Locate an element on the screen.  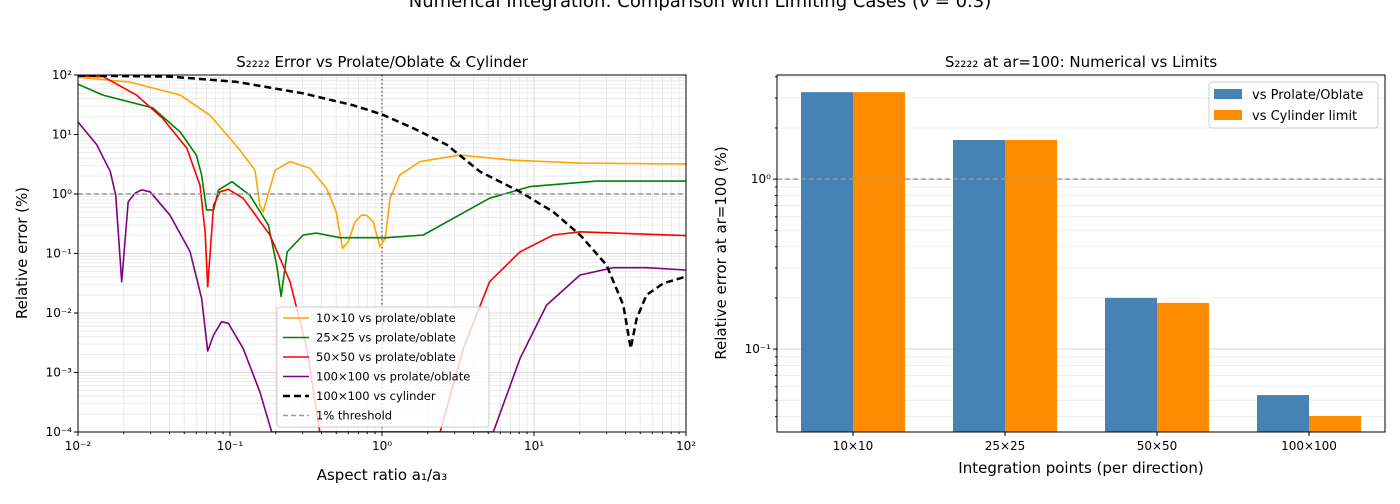
legend-label-1: 25×25 vs prolate/oblate is located at coordinates (386, 338).